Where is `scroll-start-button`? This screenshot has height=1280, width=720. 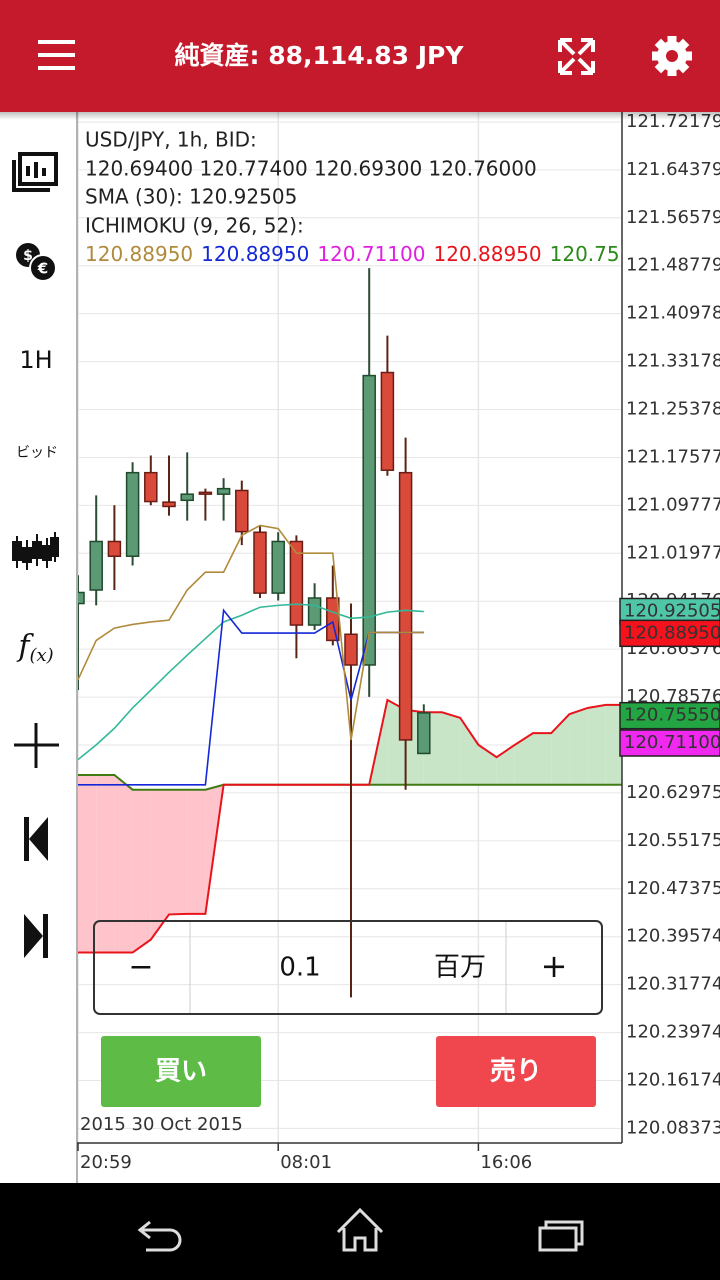 scroll-start-button is located at coordinates (36, 839).